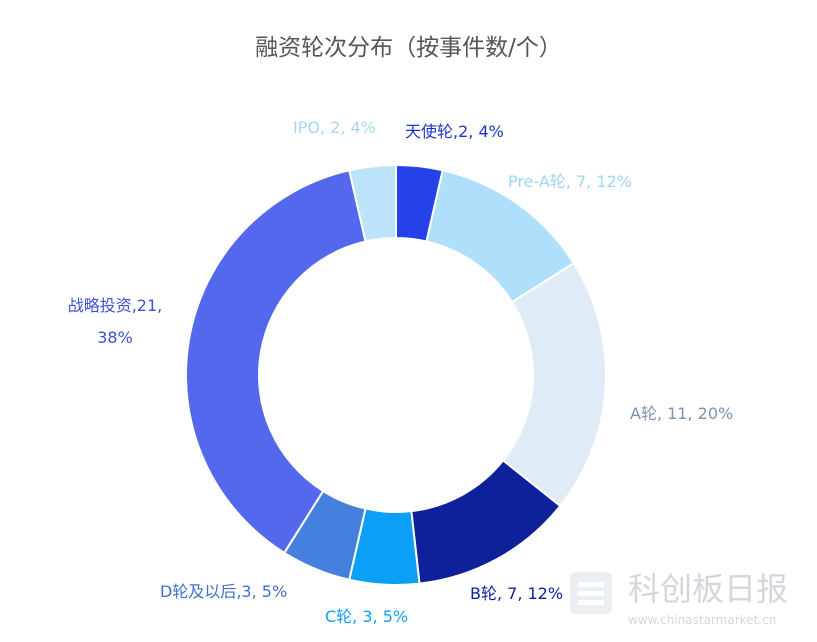 This screenshot has height=642, width=817. I want to click on data-label: 战略投资,21, 38%, so click(115, 321).